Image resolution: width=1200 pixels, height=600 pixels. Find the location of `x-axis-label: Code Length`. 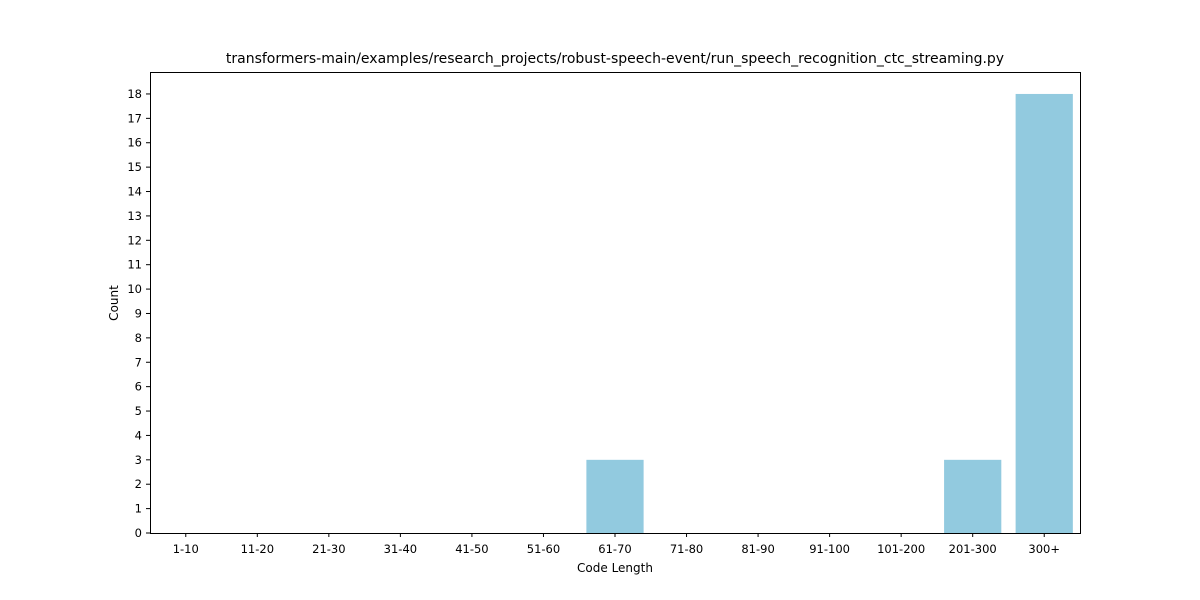

x-axis-label: Code Length is located at coordinates (615, 568).